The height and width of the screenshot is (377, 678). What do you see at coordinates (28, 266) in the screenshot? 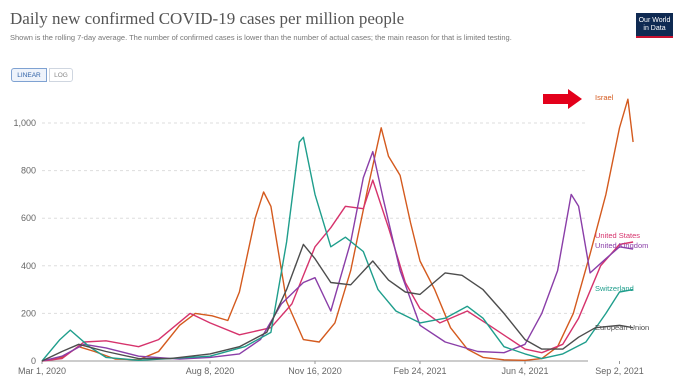
I see `y-tick-label: 400` at bounding box center [28, 266].